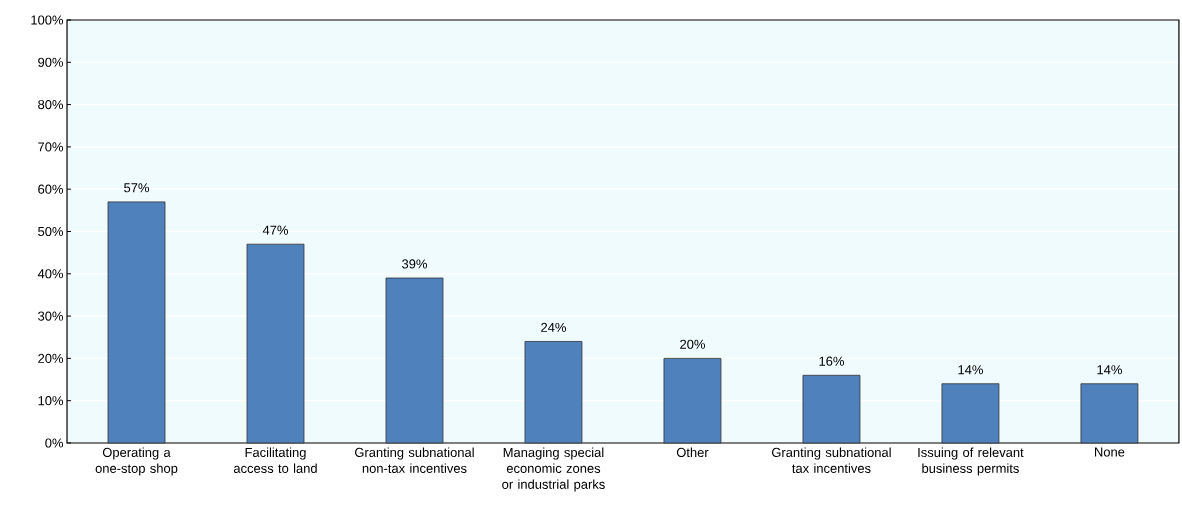  What do you see at coordinates (137, 188) in the screenshot?
I see `data-label: 57%` at bounding box center [137, 188].